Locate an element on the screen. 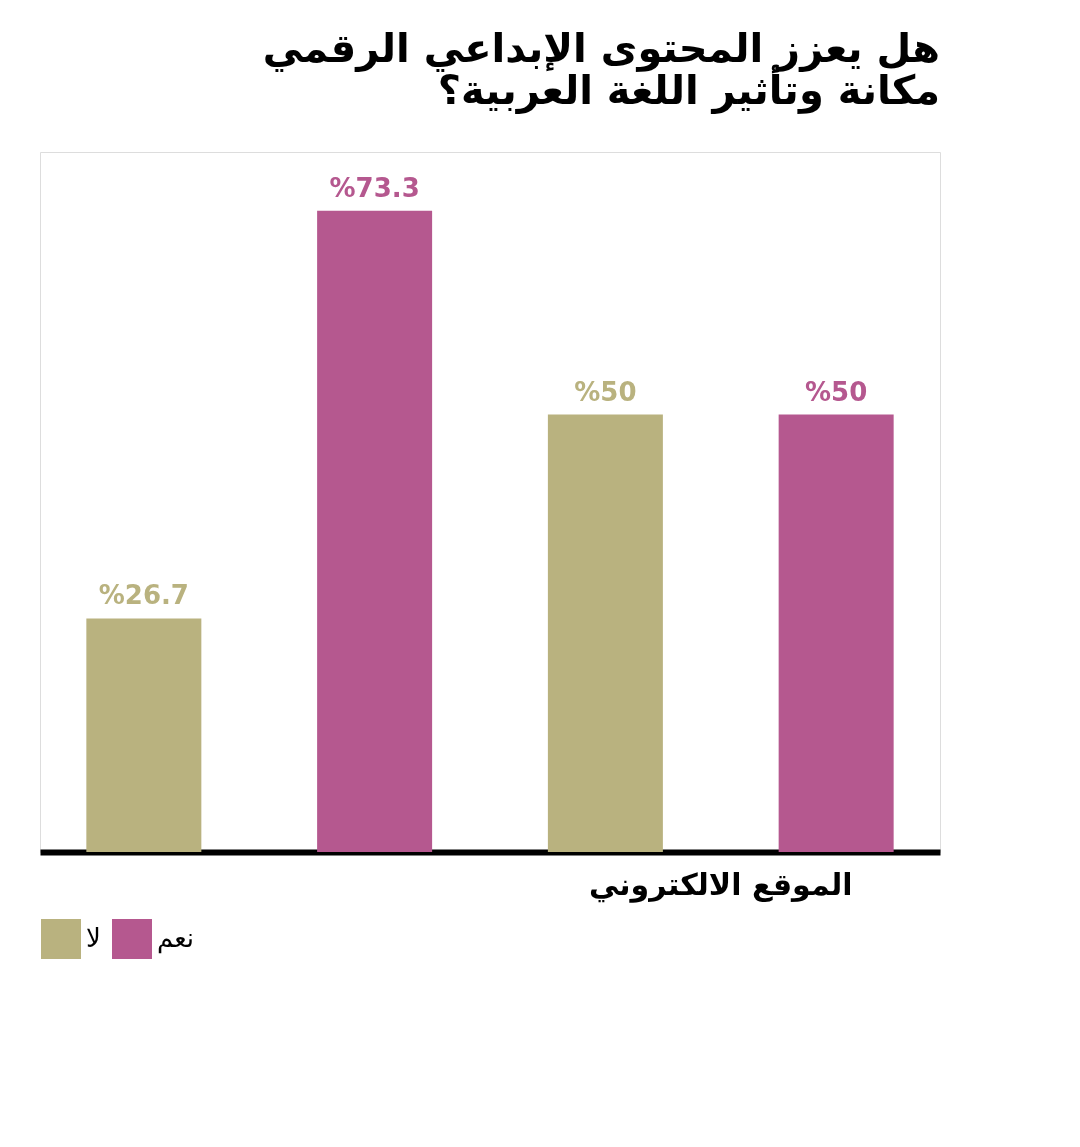 This screenshot has height=1147, width=1080. legend-label: لا is located at coordinates (93, 938).